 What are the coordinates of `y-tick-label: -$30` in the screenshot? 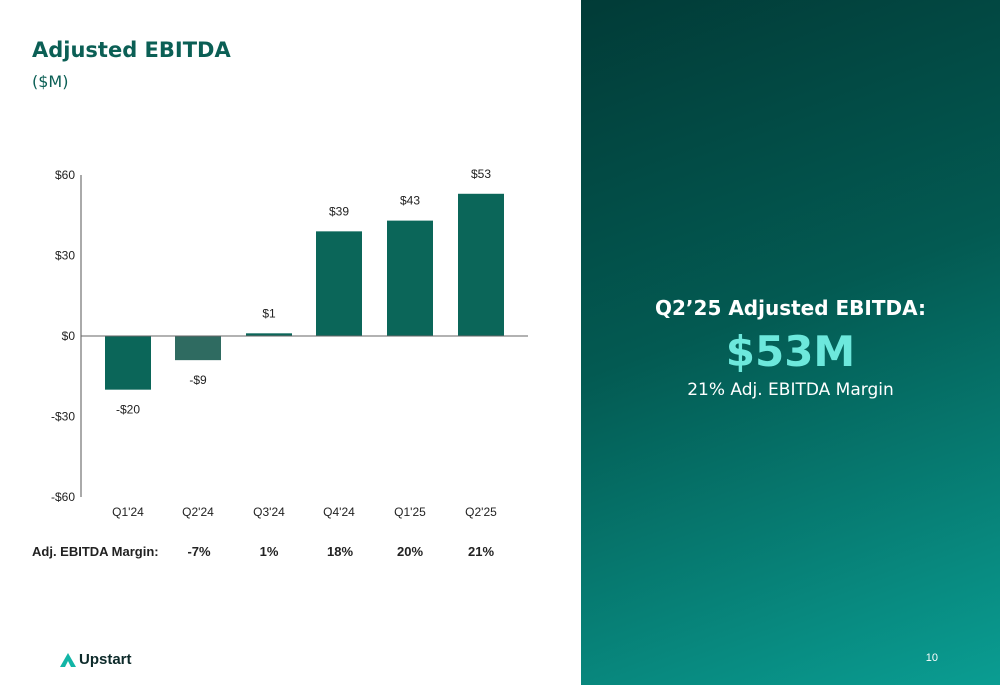 It's located at (63, 417).